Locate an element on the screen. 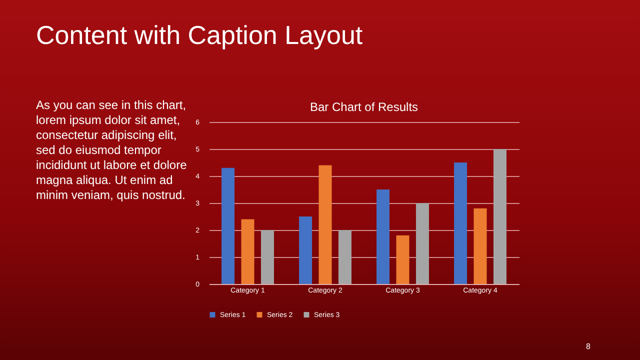  text: As you can see in this chart, lorem ipsum dolor sit amet, consectetur adipiscing elit, sed do eiusmod tempor incididunt ut labore et dolore magna aliqua. Ut enim ad minim veniam, quis nostrud. is located at coordinates (112, 150).